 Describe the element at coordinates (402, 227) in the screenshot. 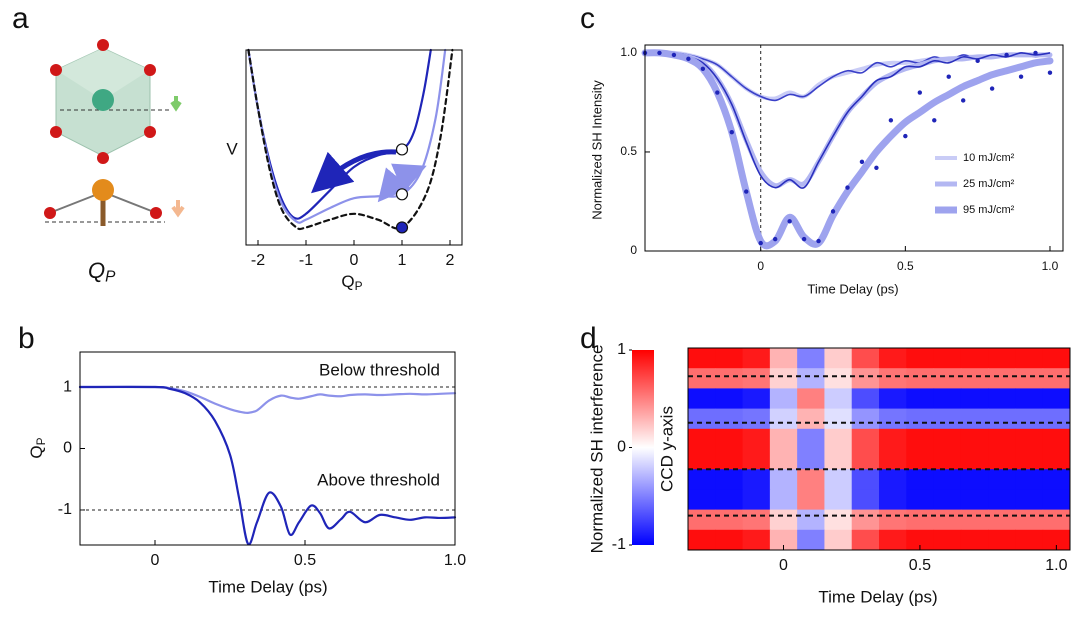

I see `marker` at that location.